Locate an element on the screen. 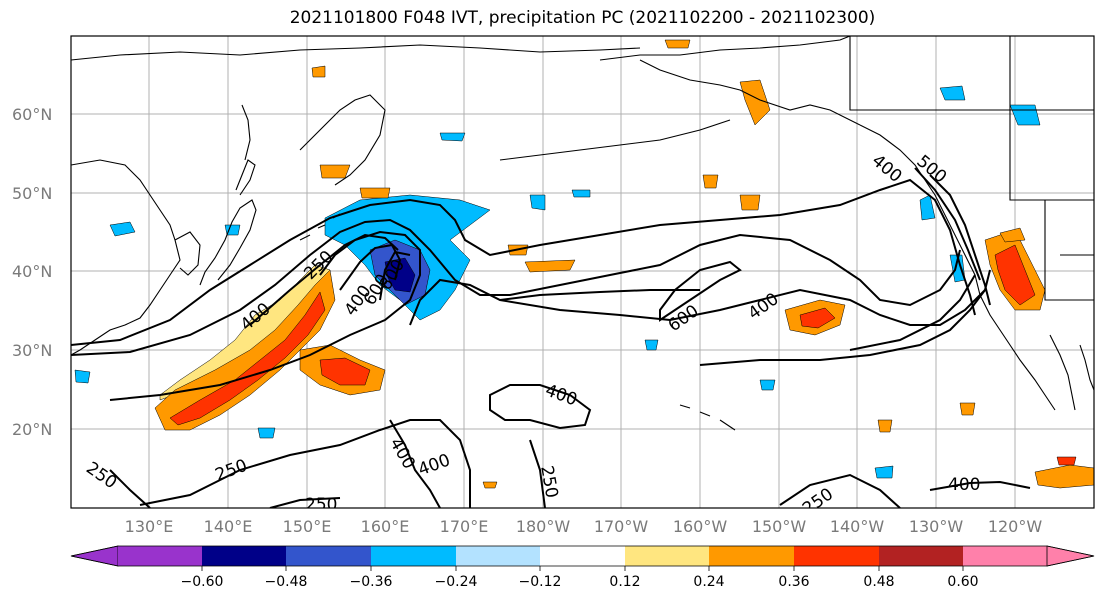 This screenshot has width=1105, height=601. colorbar-tick-label: 0.12 is located at coordinates (624, 582).